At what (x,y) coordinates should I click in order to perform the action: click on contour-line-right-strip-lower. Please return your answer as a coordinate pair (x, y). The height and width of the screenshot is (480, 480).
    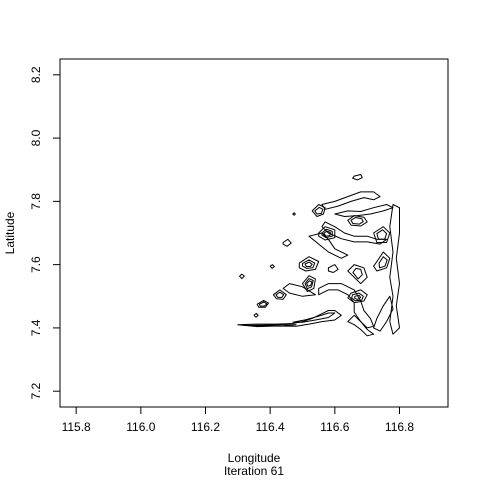
    Looking at the image, I should click on (383, 313).